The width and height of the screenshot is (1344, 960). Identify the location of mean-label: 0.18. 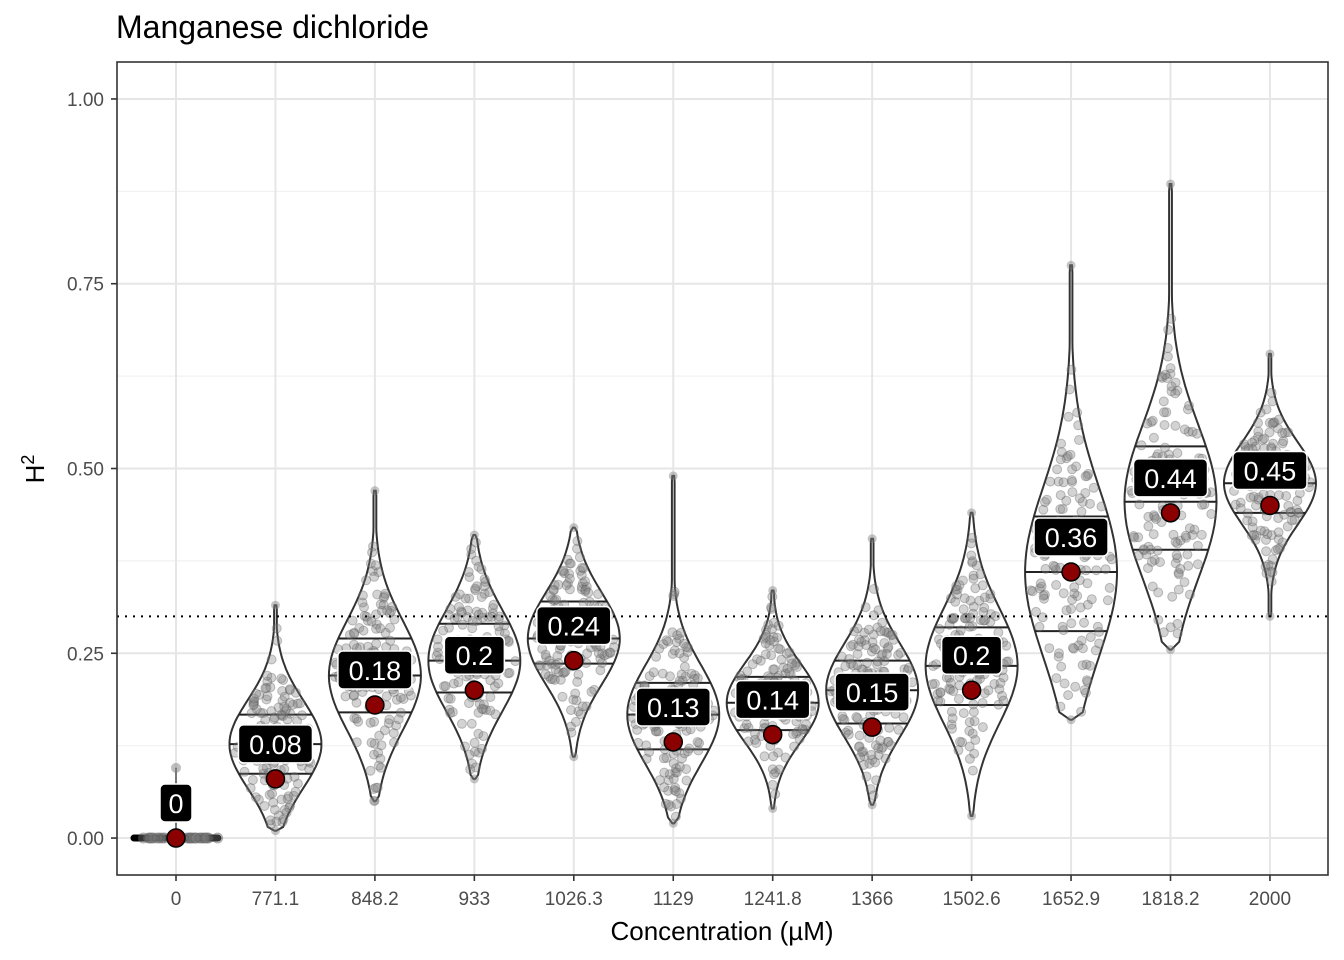
(375, 671).